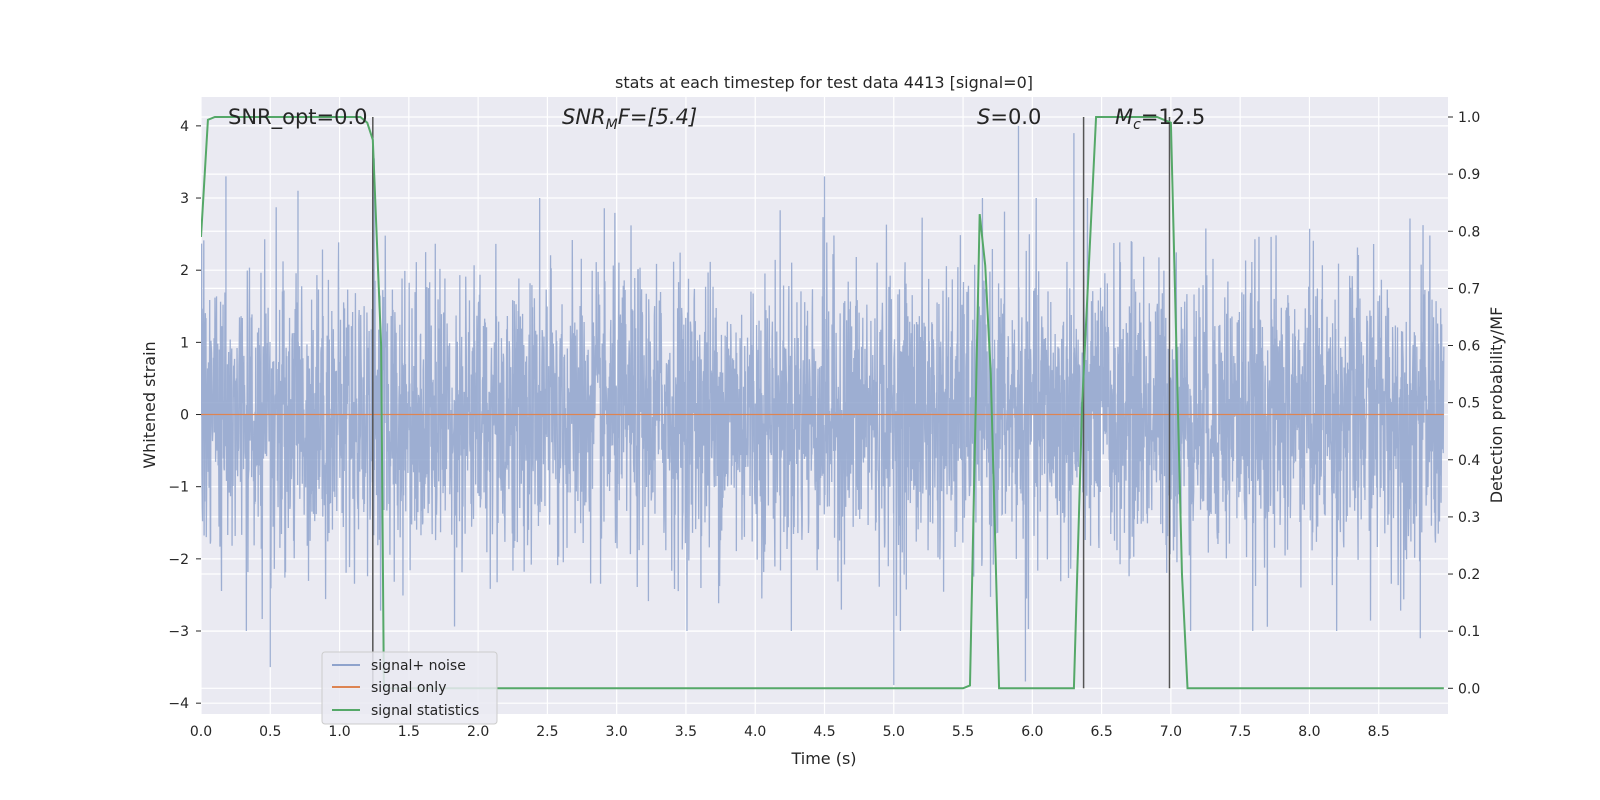  I want to click on x-tick-label-5: 2.5, so click(547, 732).